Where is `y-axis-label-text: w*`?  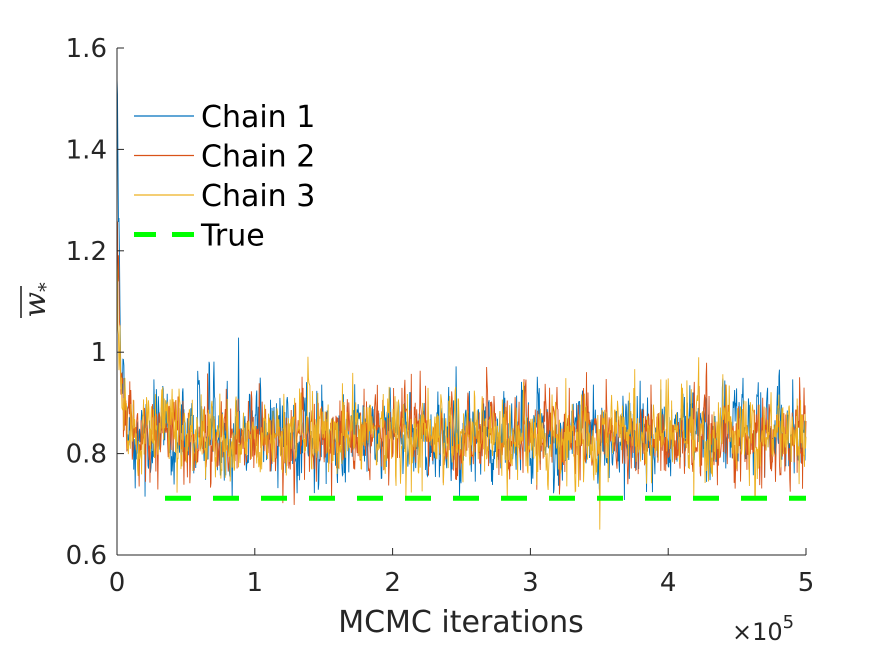 y-axis-label-text: w* is located at coordinates (37, 300).